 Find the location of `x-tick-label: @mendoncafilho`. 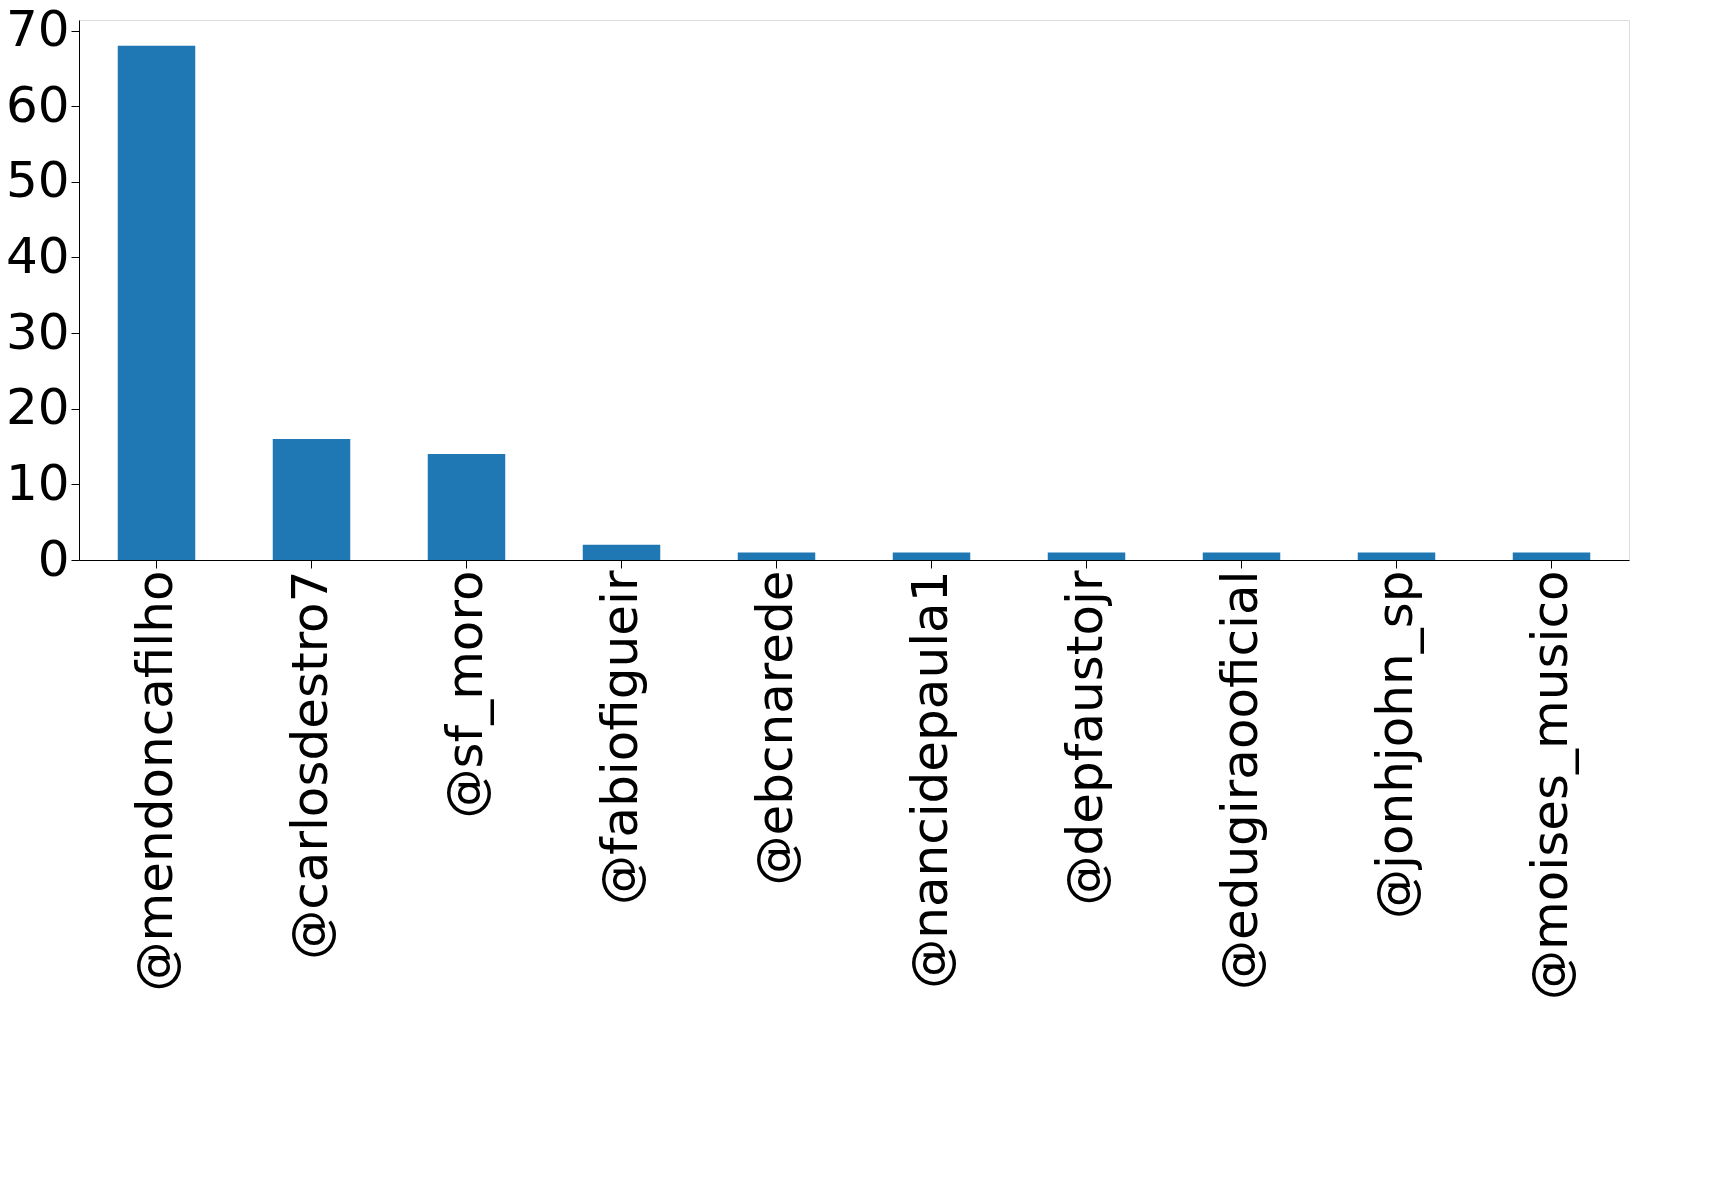

x-tick-label: @mendoncafilho is located at coordinates (154, 781).